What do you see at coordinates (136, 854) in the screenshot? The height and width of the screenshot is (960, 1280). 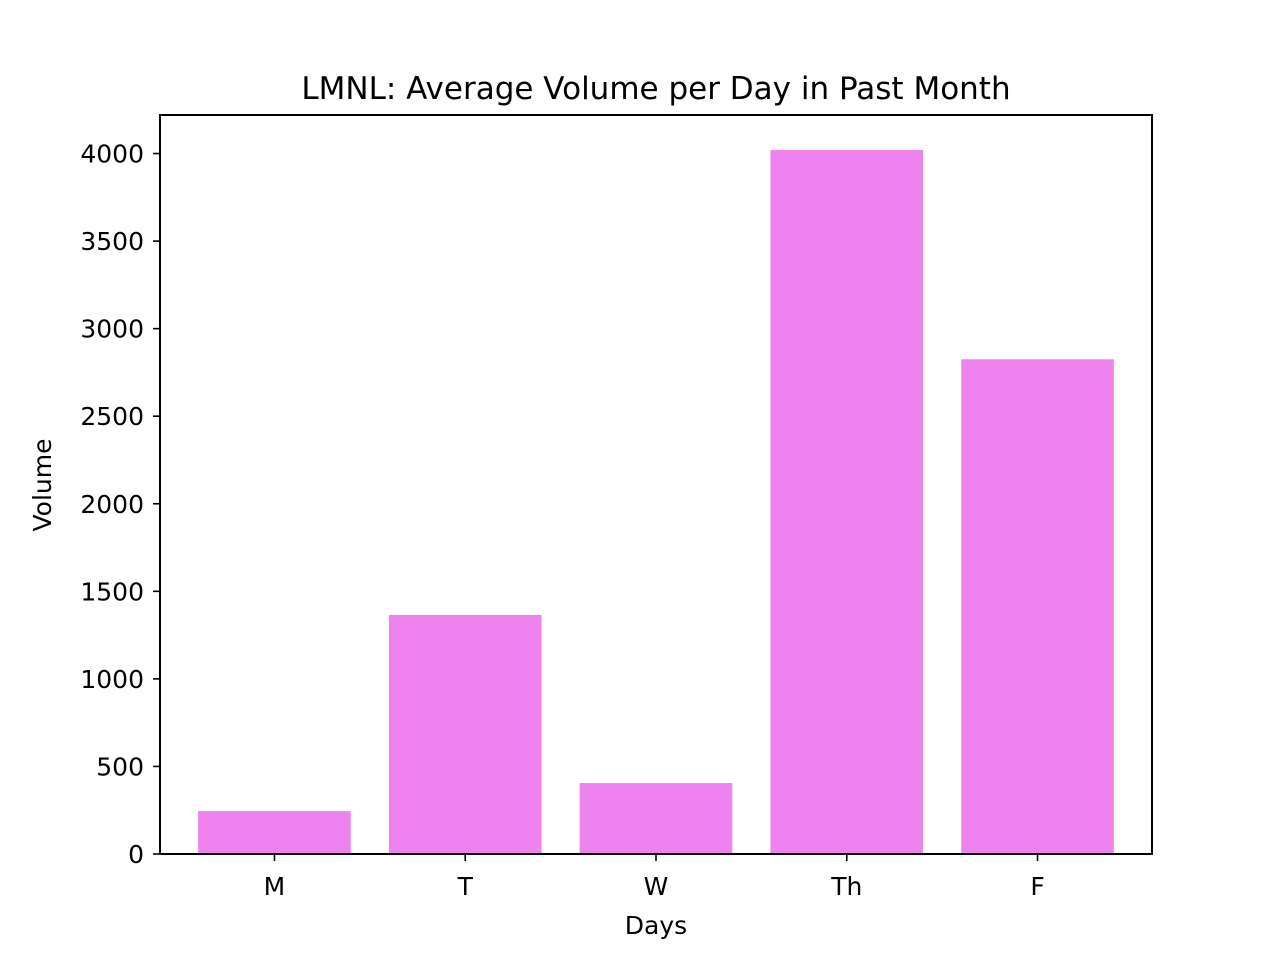 I see `y-tick-label: 0` at bounding box center [136, 854].